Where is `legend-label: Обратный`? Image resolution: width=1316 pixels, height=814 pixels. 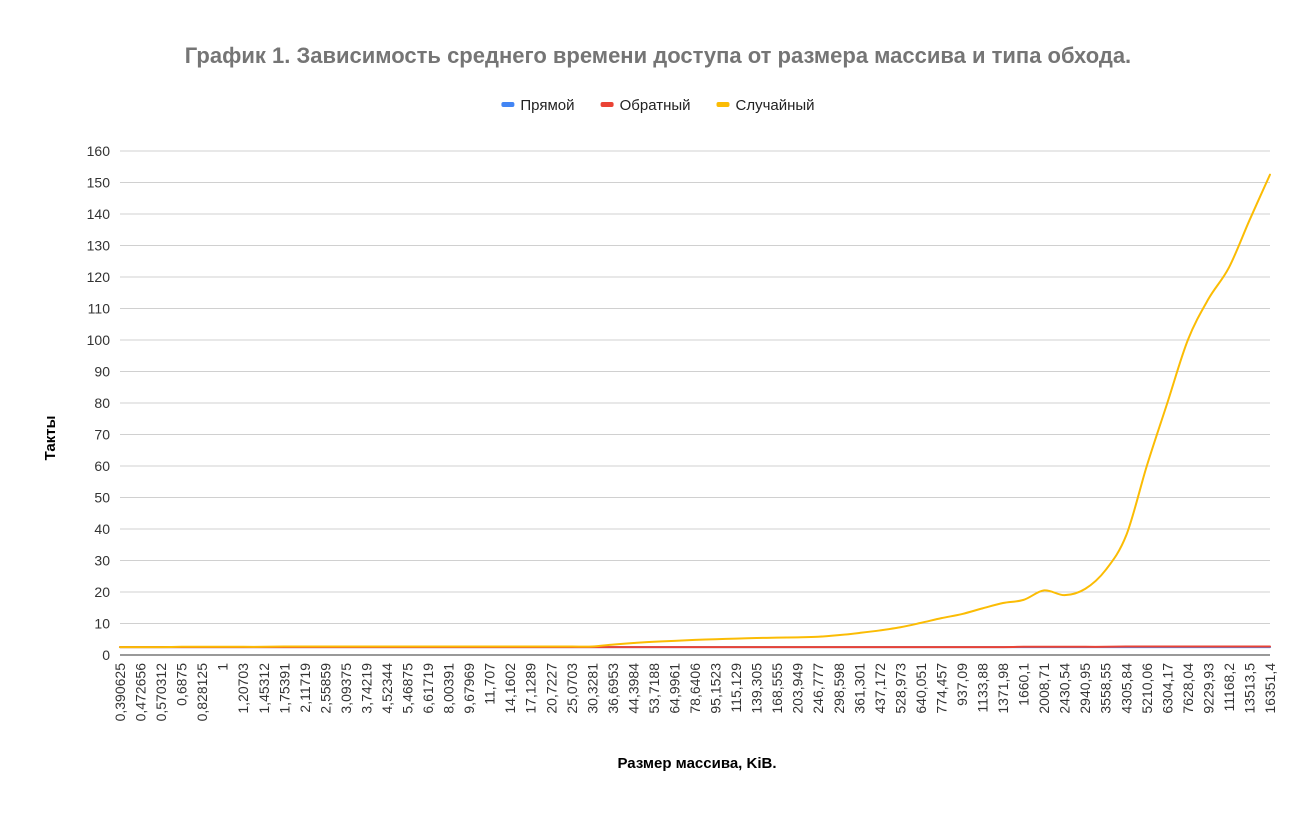
legend-label: Обратный is located at coordinates (655, 105).